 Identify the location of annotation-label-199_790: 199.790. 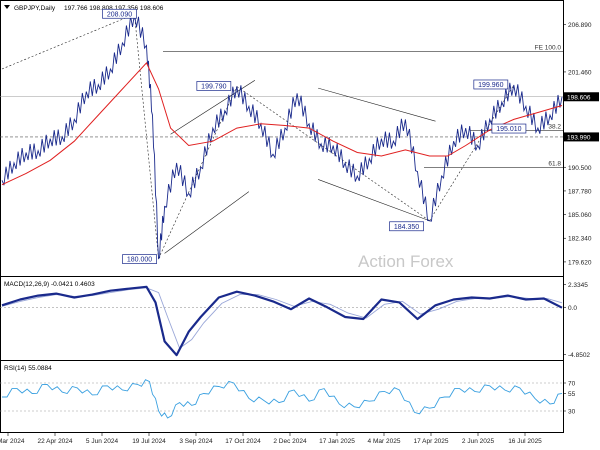
(213, 86).